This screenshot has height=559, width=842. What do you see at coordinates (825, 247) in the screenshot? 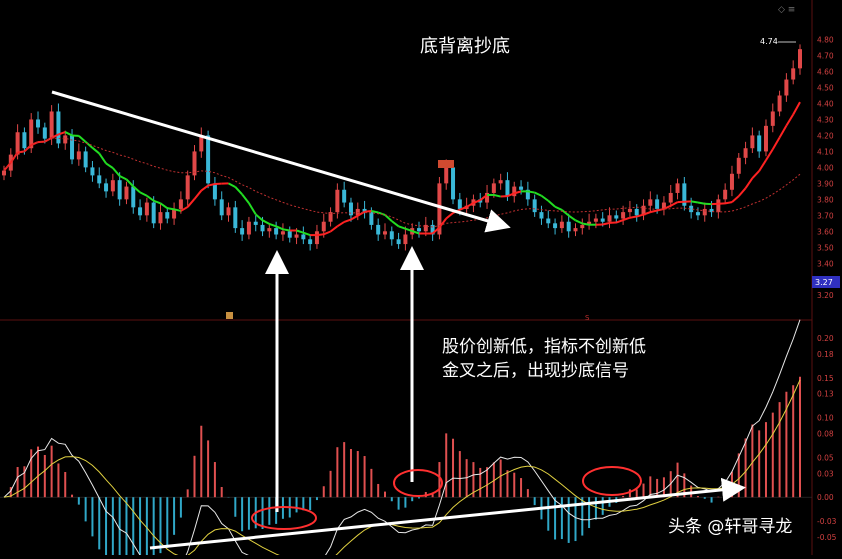
I see `price-tick-label: 3.50` at bounding box center [825, 247].